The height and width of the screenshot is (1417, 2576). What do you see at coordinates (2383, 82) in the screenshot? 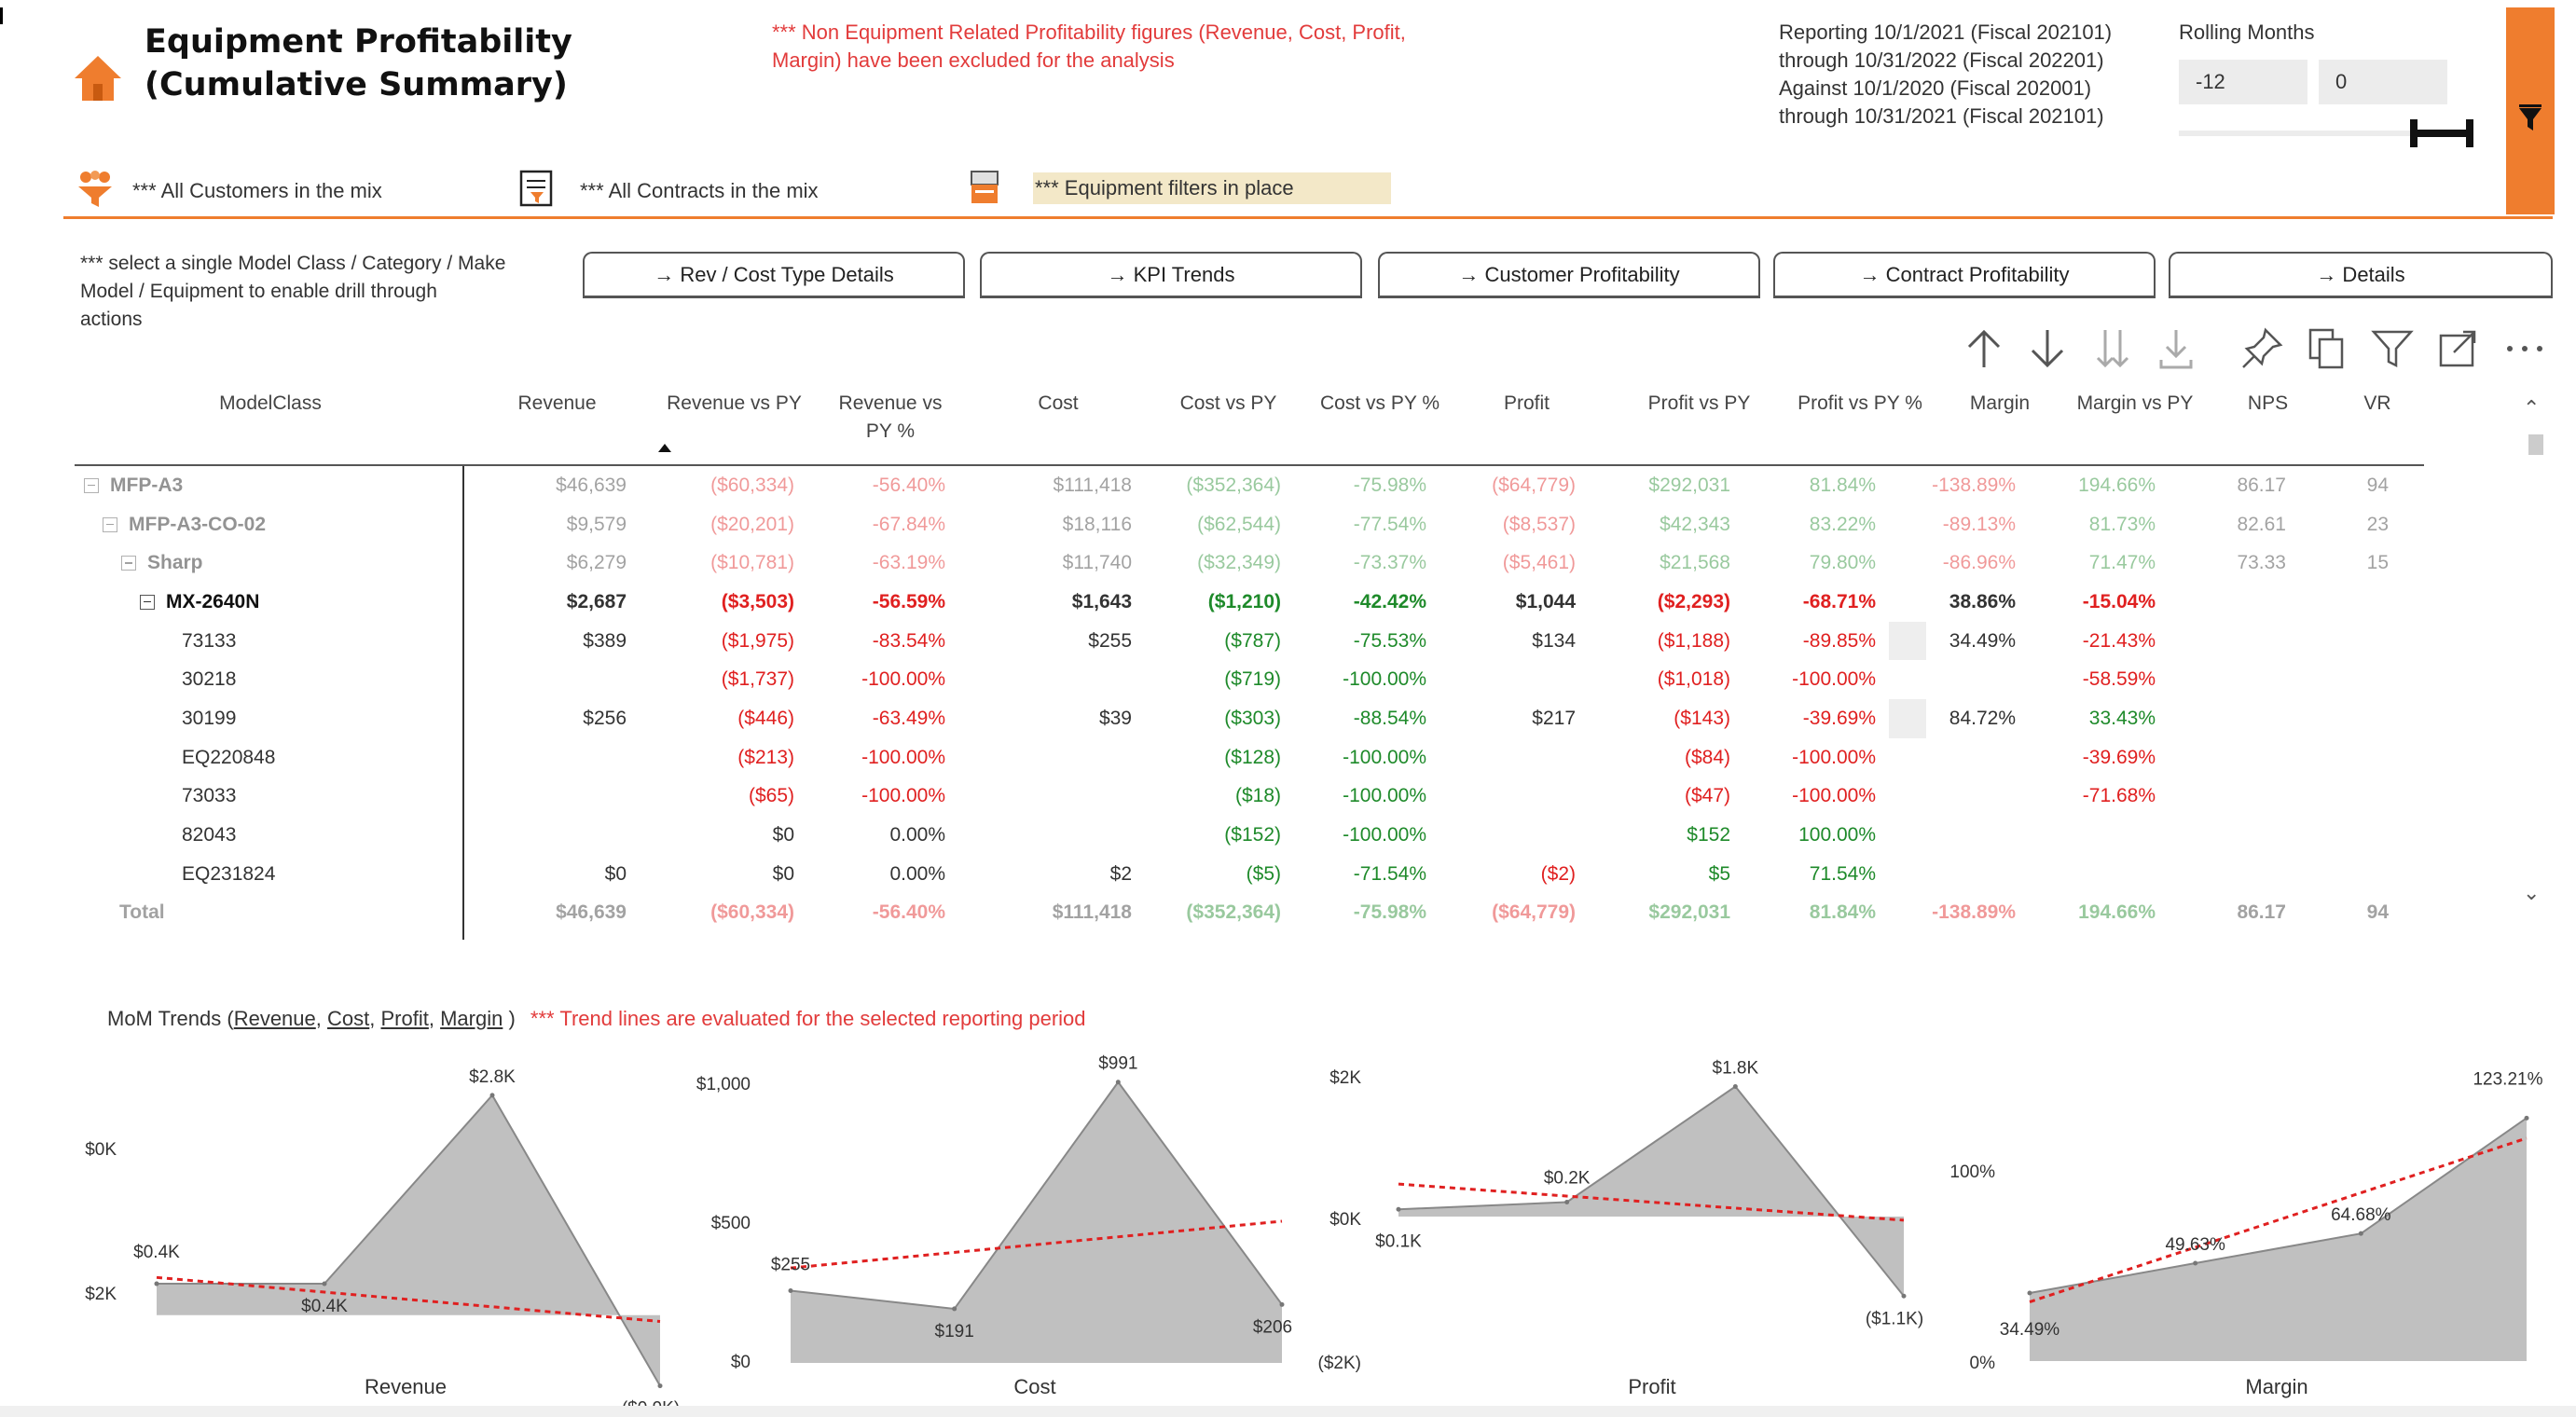
I see `rolling-months-to: 0` at bounding box center [2383, 82].